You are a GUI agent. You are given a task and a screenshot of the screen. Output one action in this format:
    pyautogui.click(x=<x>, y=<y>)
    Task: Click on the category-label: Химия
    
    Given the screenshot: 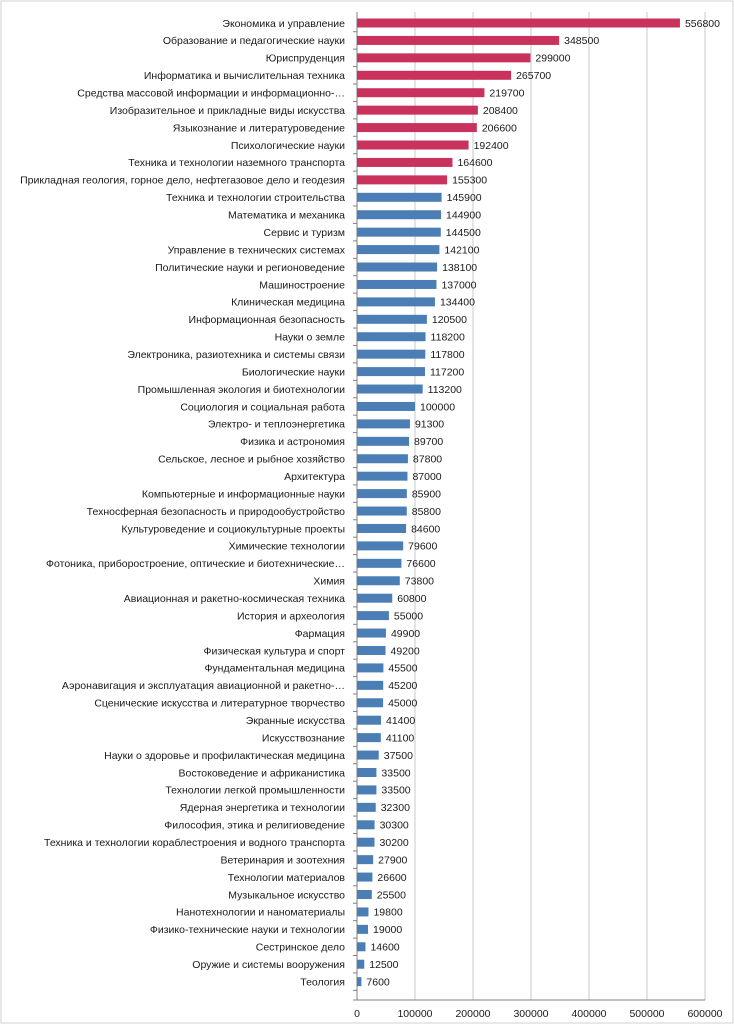 What is the action you would take?
    pyautogui.click(x=329, y=582)
    